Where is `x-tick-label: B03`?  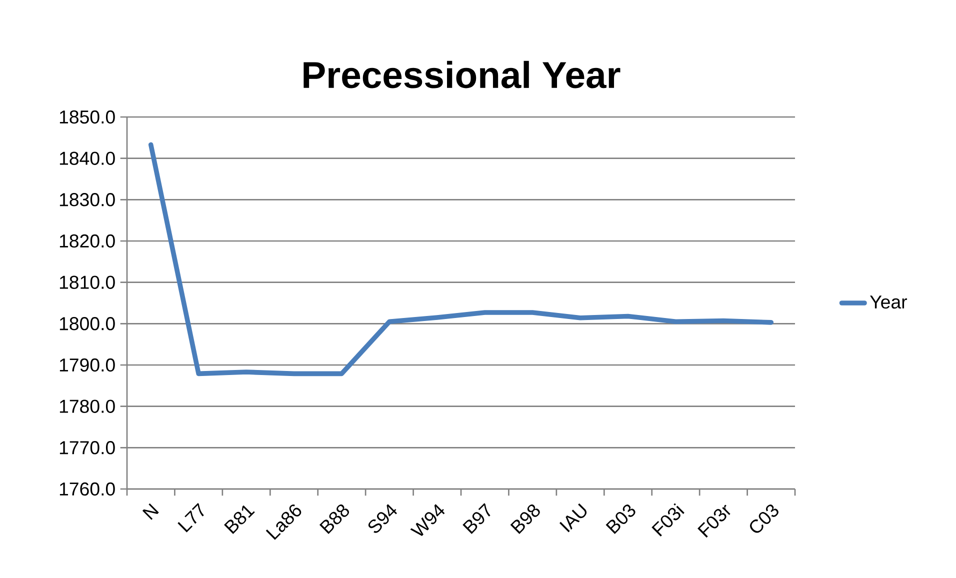
x-tick-label: B03 is located at coordinates (621, 519).